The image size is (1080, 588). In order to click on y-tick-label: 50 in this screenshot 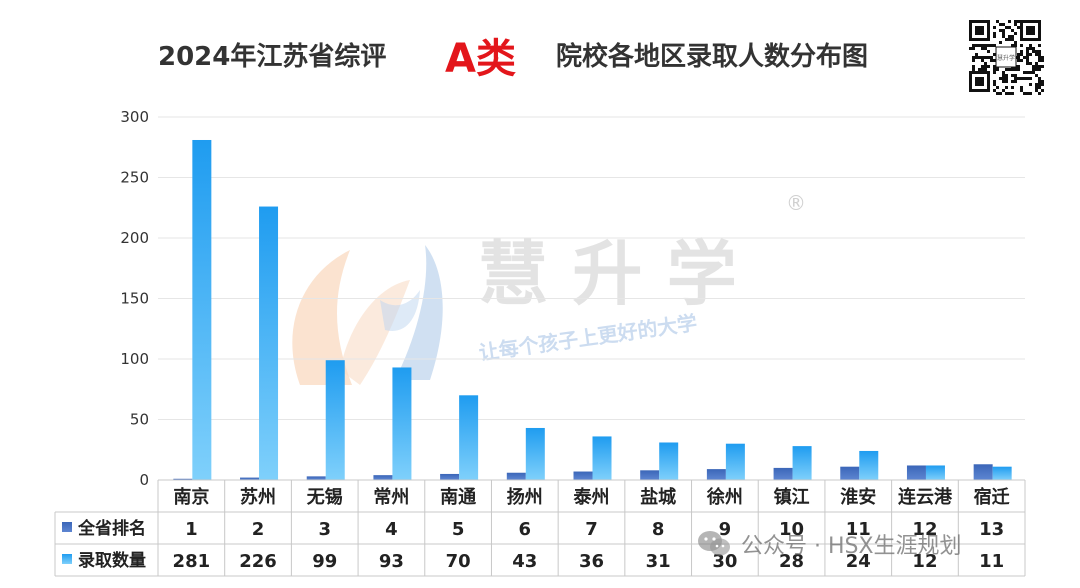, I will do `click(139, 420)`.